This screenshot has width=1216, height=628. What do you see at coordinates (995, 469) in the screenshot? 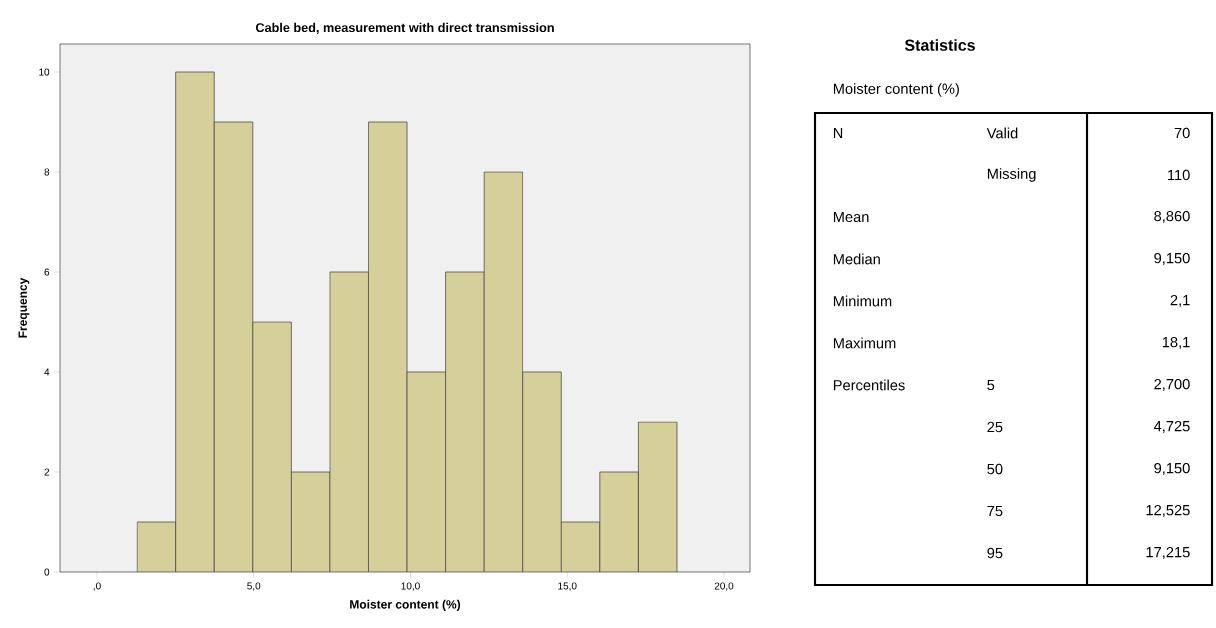
I see `text: 50` at bounding box center [995, 469].